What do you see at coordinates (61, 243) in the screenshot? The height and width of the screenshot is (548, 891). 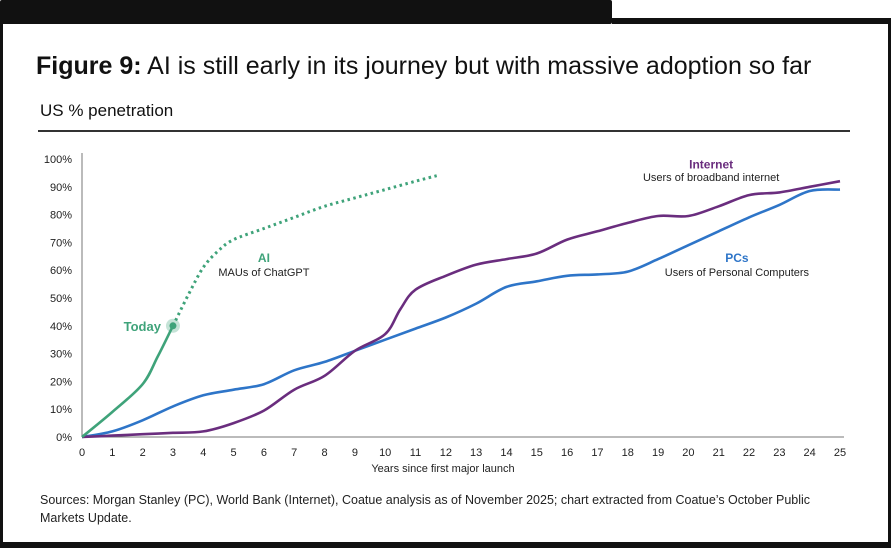 I see `y-tick-label: 70%` at bounding box center [61, 243].